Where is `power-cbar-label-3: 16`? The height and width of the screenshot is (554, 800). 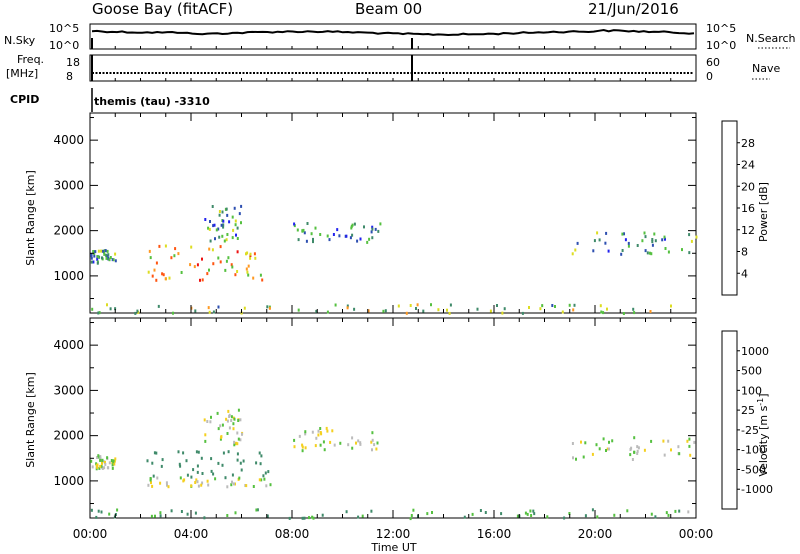 power-cbar-label-3: 16 is located at coordinates (748, 208).